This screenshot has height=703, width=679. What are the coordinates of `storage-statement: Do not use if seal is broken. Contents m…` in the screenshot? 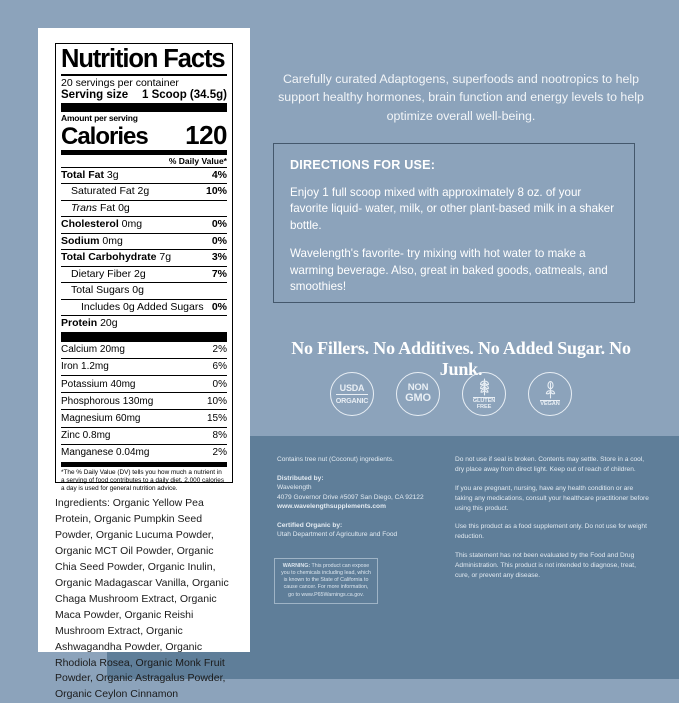 It's located at (550, 464).